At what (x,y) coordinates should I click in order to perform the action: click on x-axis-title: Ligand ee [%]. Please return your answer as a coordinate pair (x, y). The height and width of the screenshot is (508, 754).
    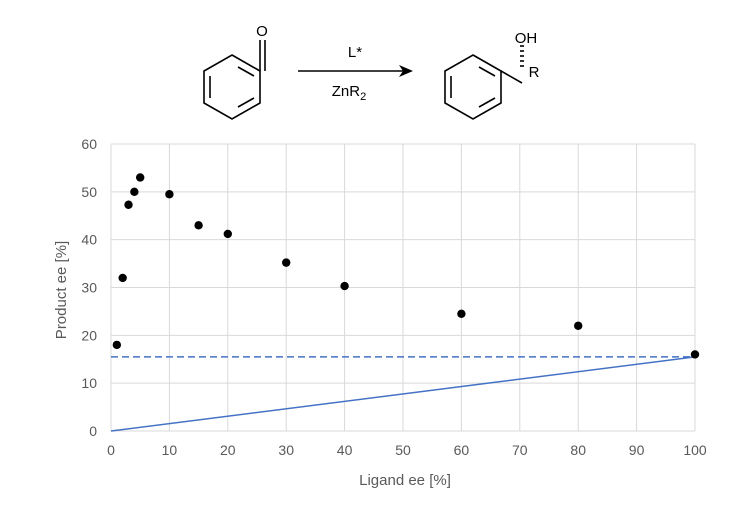
    Looking at the image, I should click on (405, 480).